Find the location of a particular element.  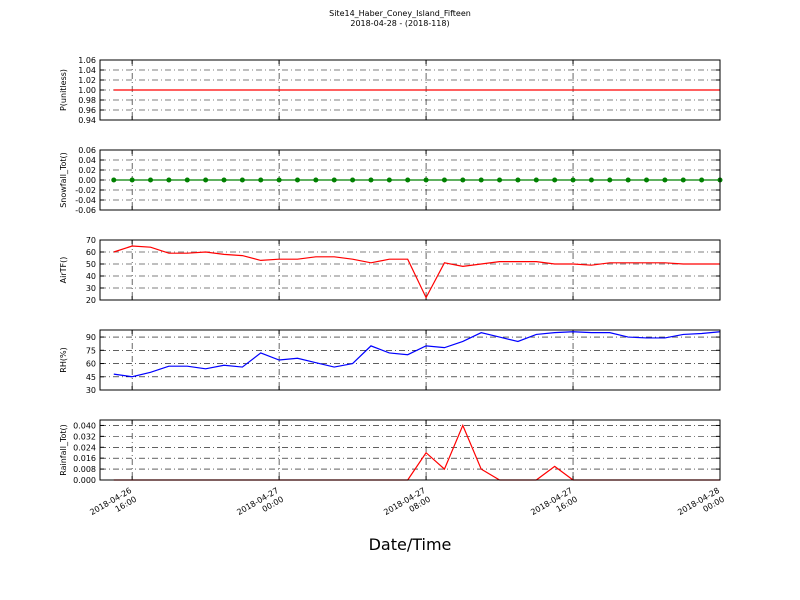

y-tick-label: 0.000 is located at coordinates (84, 480).